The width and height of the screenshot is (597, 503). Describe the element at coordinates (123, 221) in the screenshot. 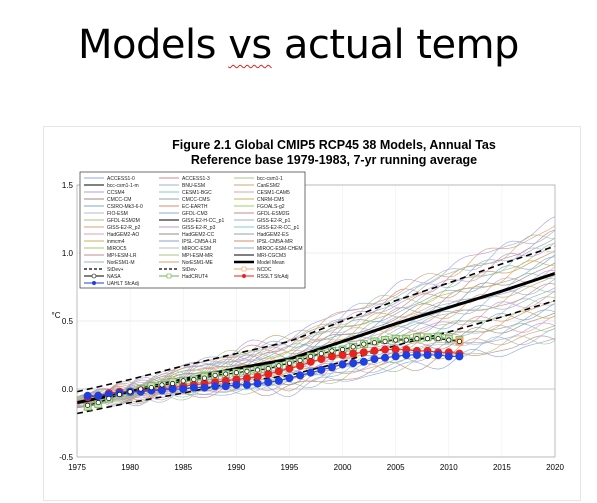

I see `legend-label: GFDL-ESM2M` at that location.